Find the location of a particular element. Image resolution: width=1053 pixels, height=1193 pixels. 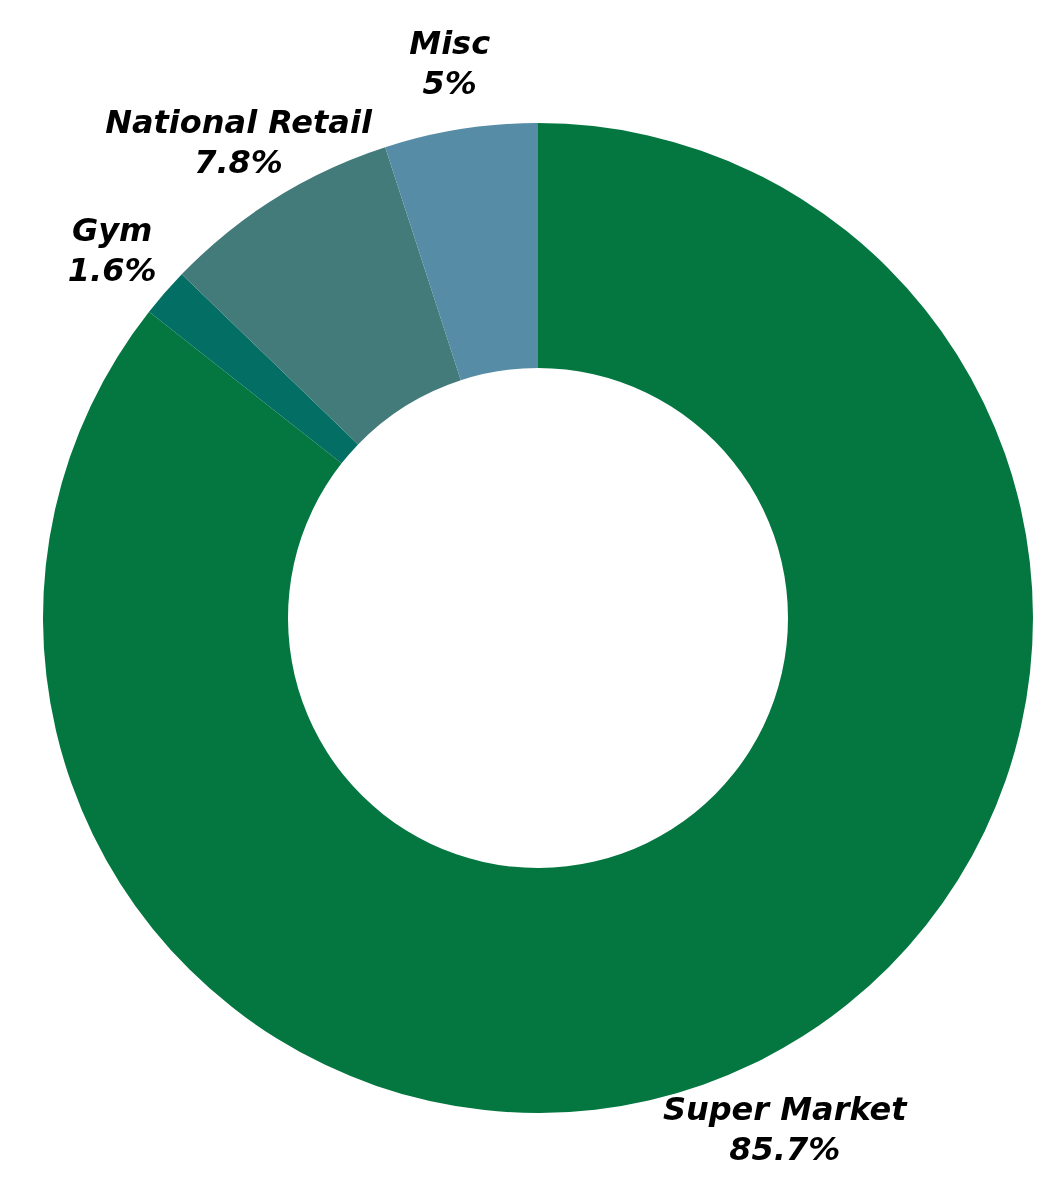

data-label: 1.6% is located at coordinates (112, 269).